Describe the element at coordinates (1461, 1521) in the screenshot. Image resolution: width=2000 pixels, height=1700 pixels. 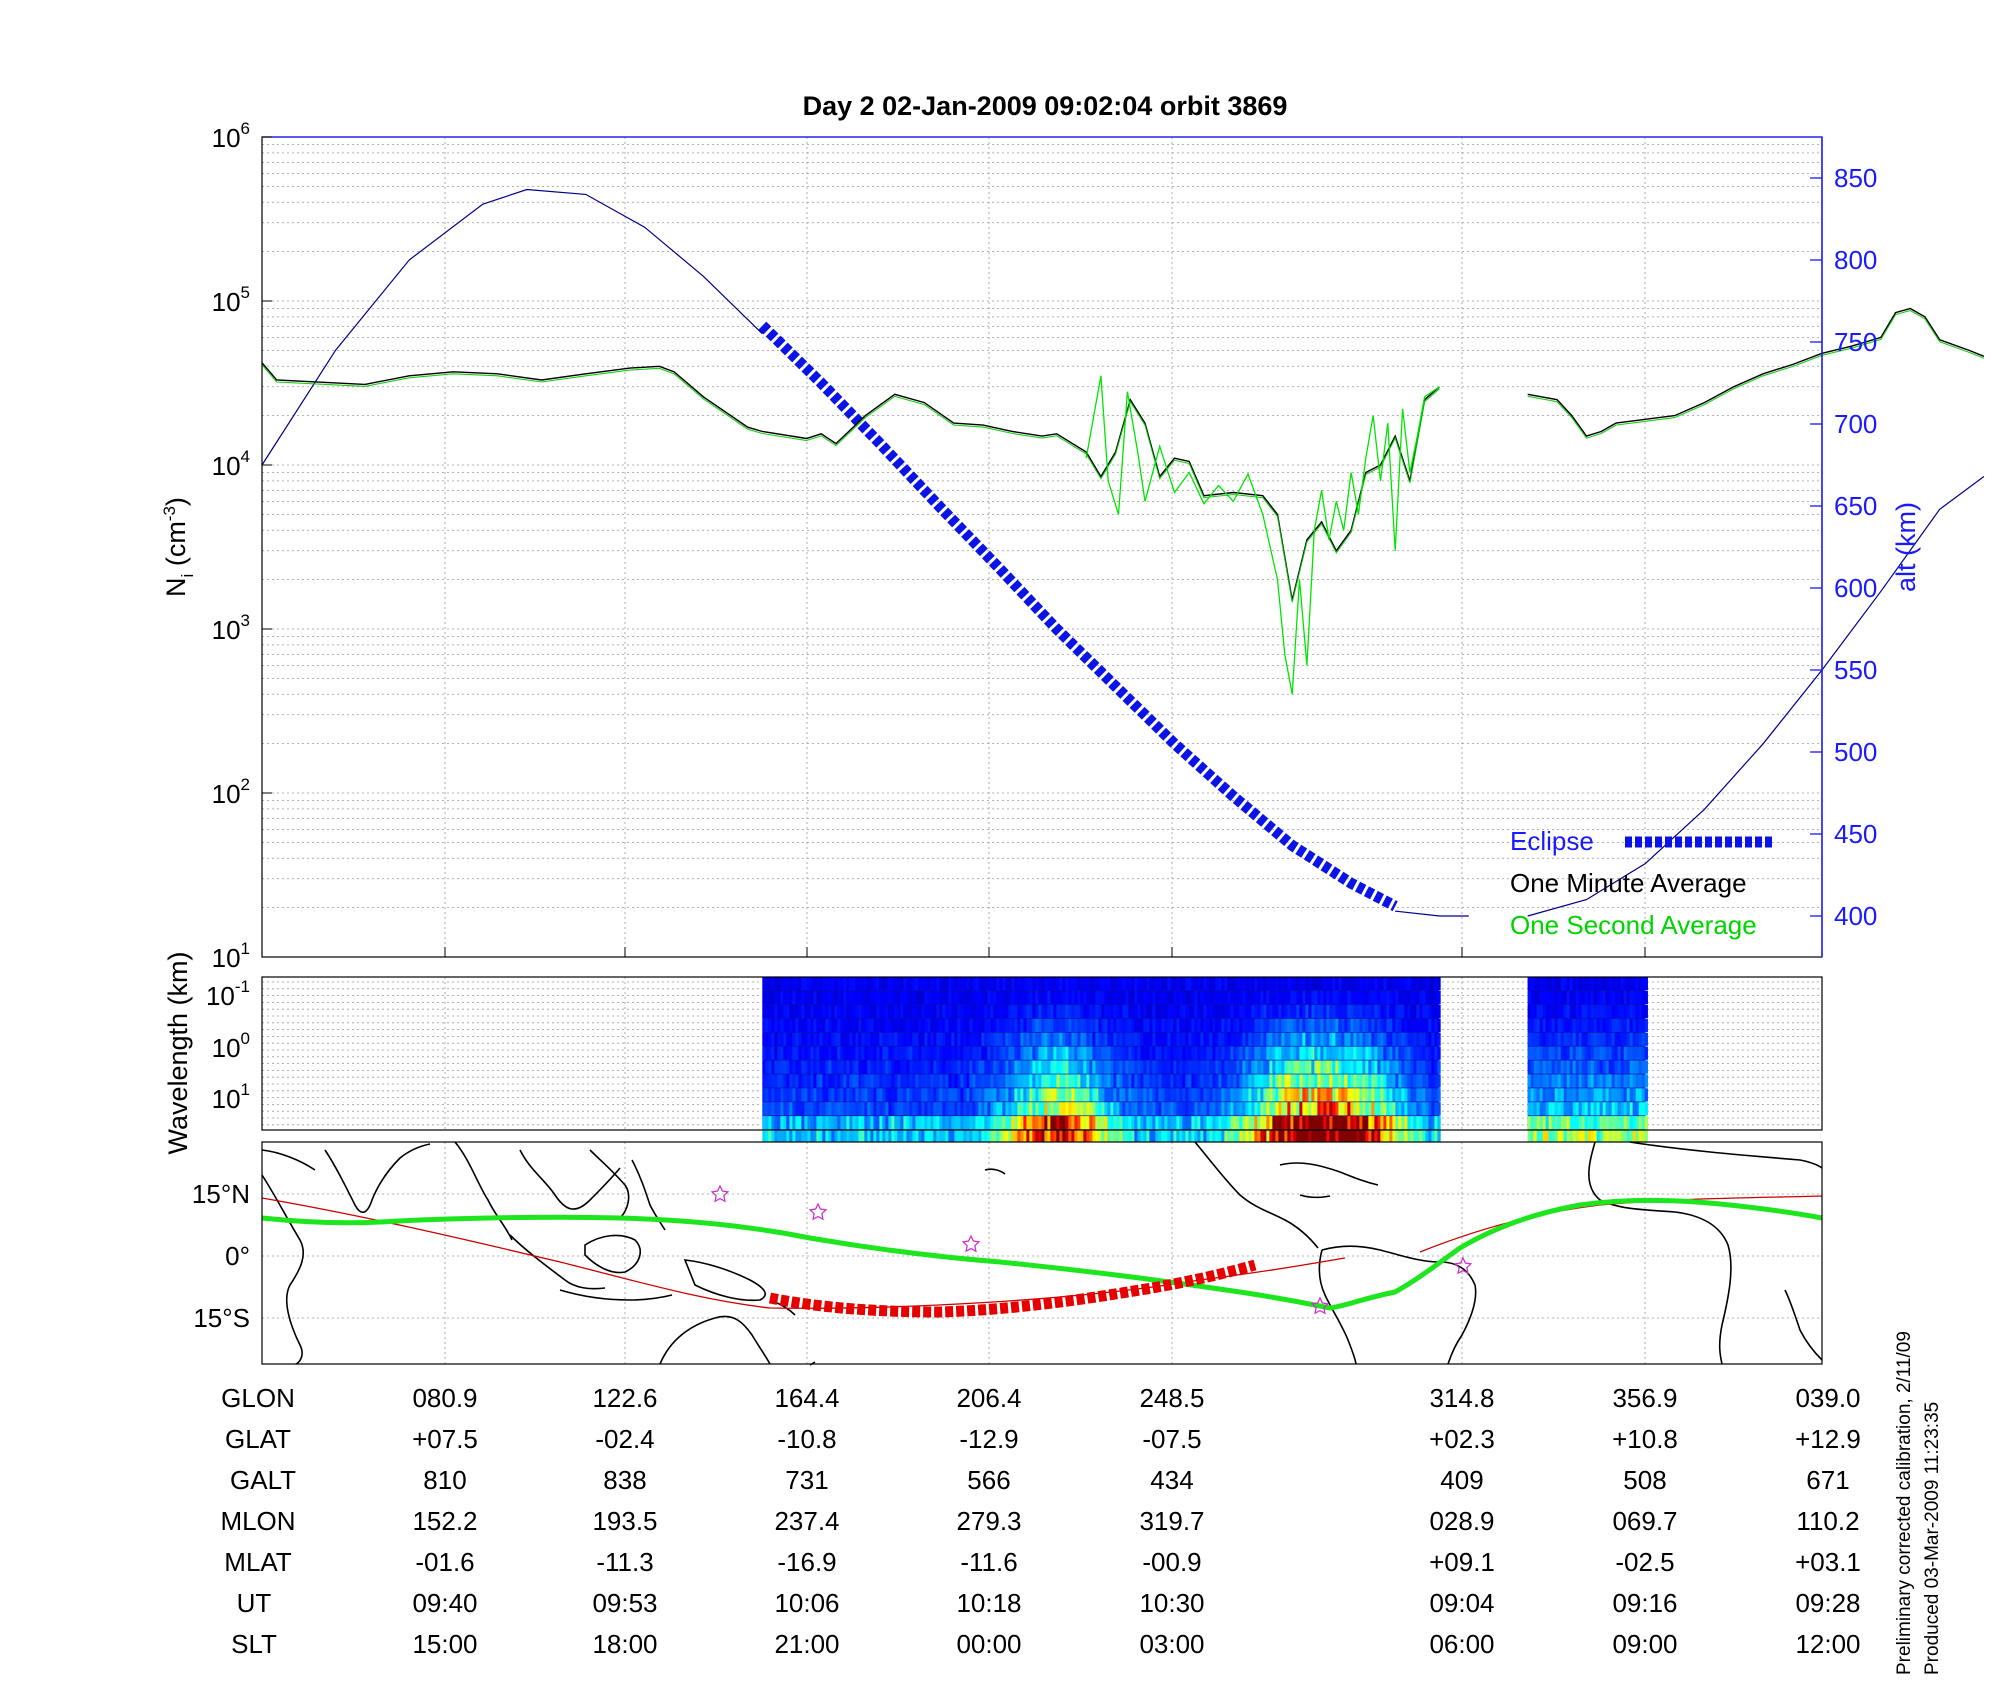
I see `table-cell: 028.9` at that location.